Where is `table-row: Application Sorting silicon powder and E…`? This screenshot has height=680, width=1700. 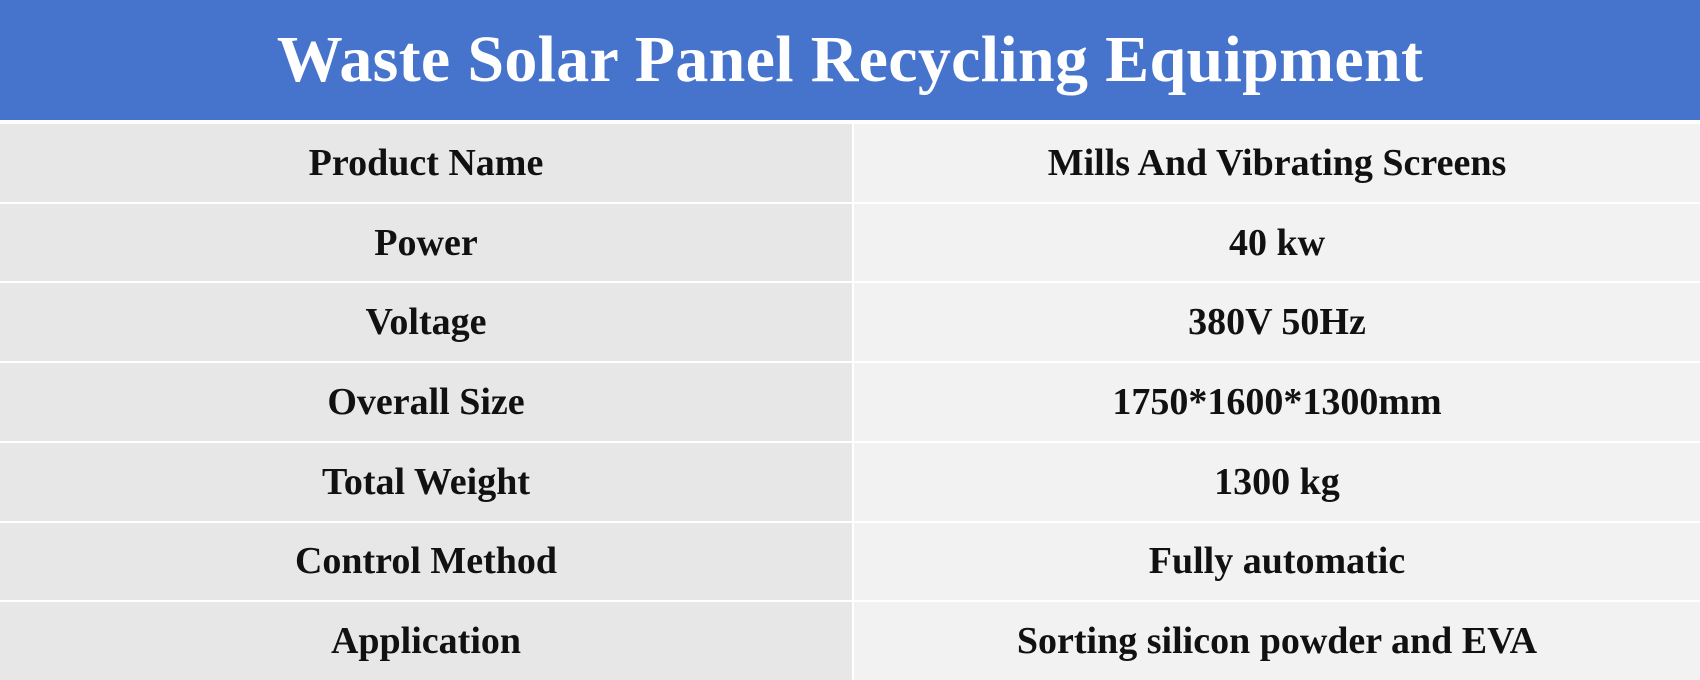 table-row: Application Sorting silicon powder and E… is located at coordinates (850, 640).